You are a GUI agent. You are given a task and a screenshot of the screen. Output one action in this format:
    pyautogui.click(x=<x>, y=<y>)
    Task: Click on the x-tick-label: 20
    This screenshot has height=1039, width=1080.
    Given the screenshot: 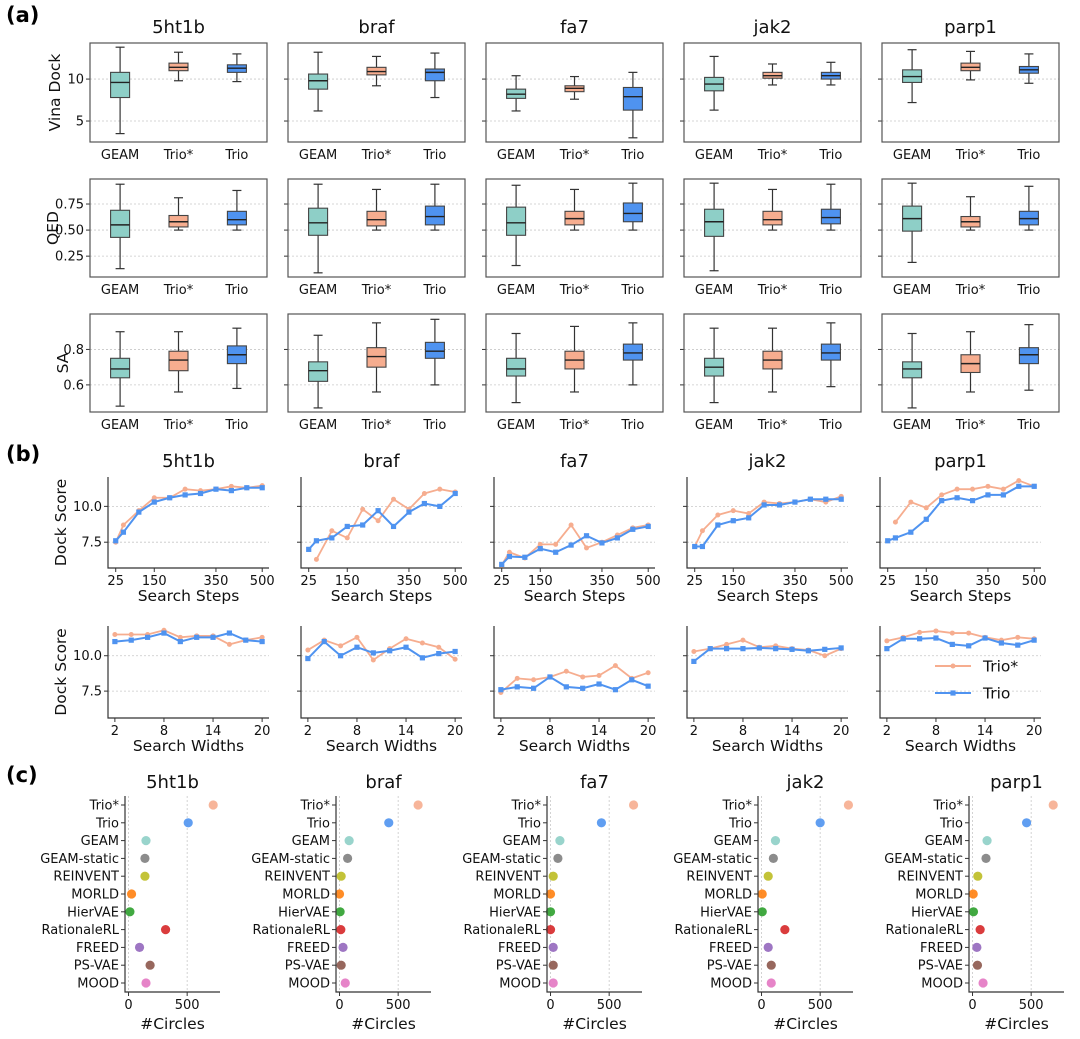 What is the action you would take?
    pyautogui.click(x=455, y=731)
    